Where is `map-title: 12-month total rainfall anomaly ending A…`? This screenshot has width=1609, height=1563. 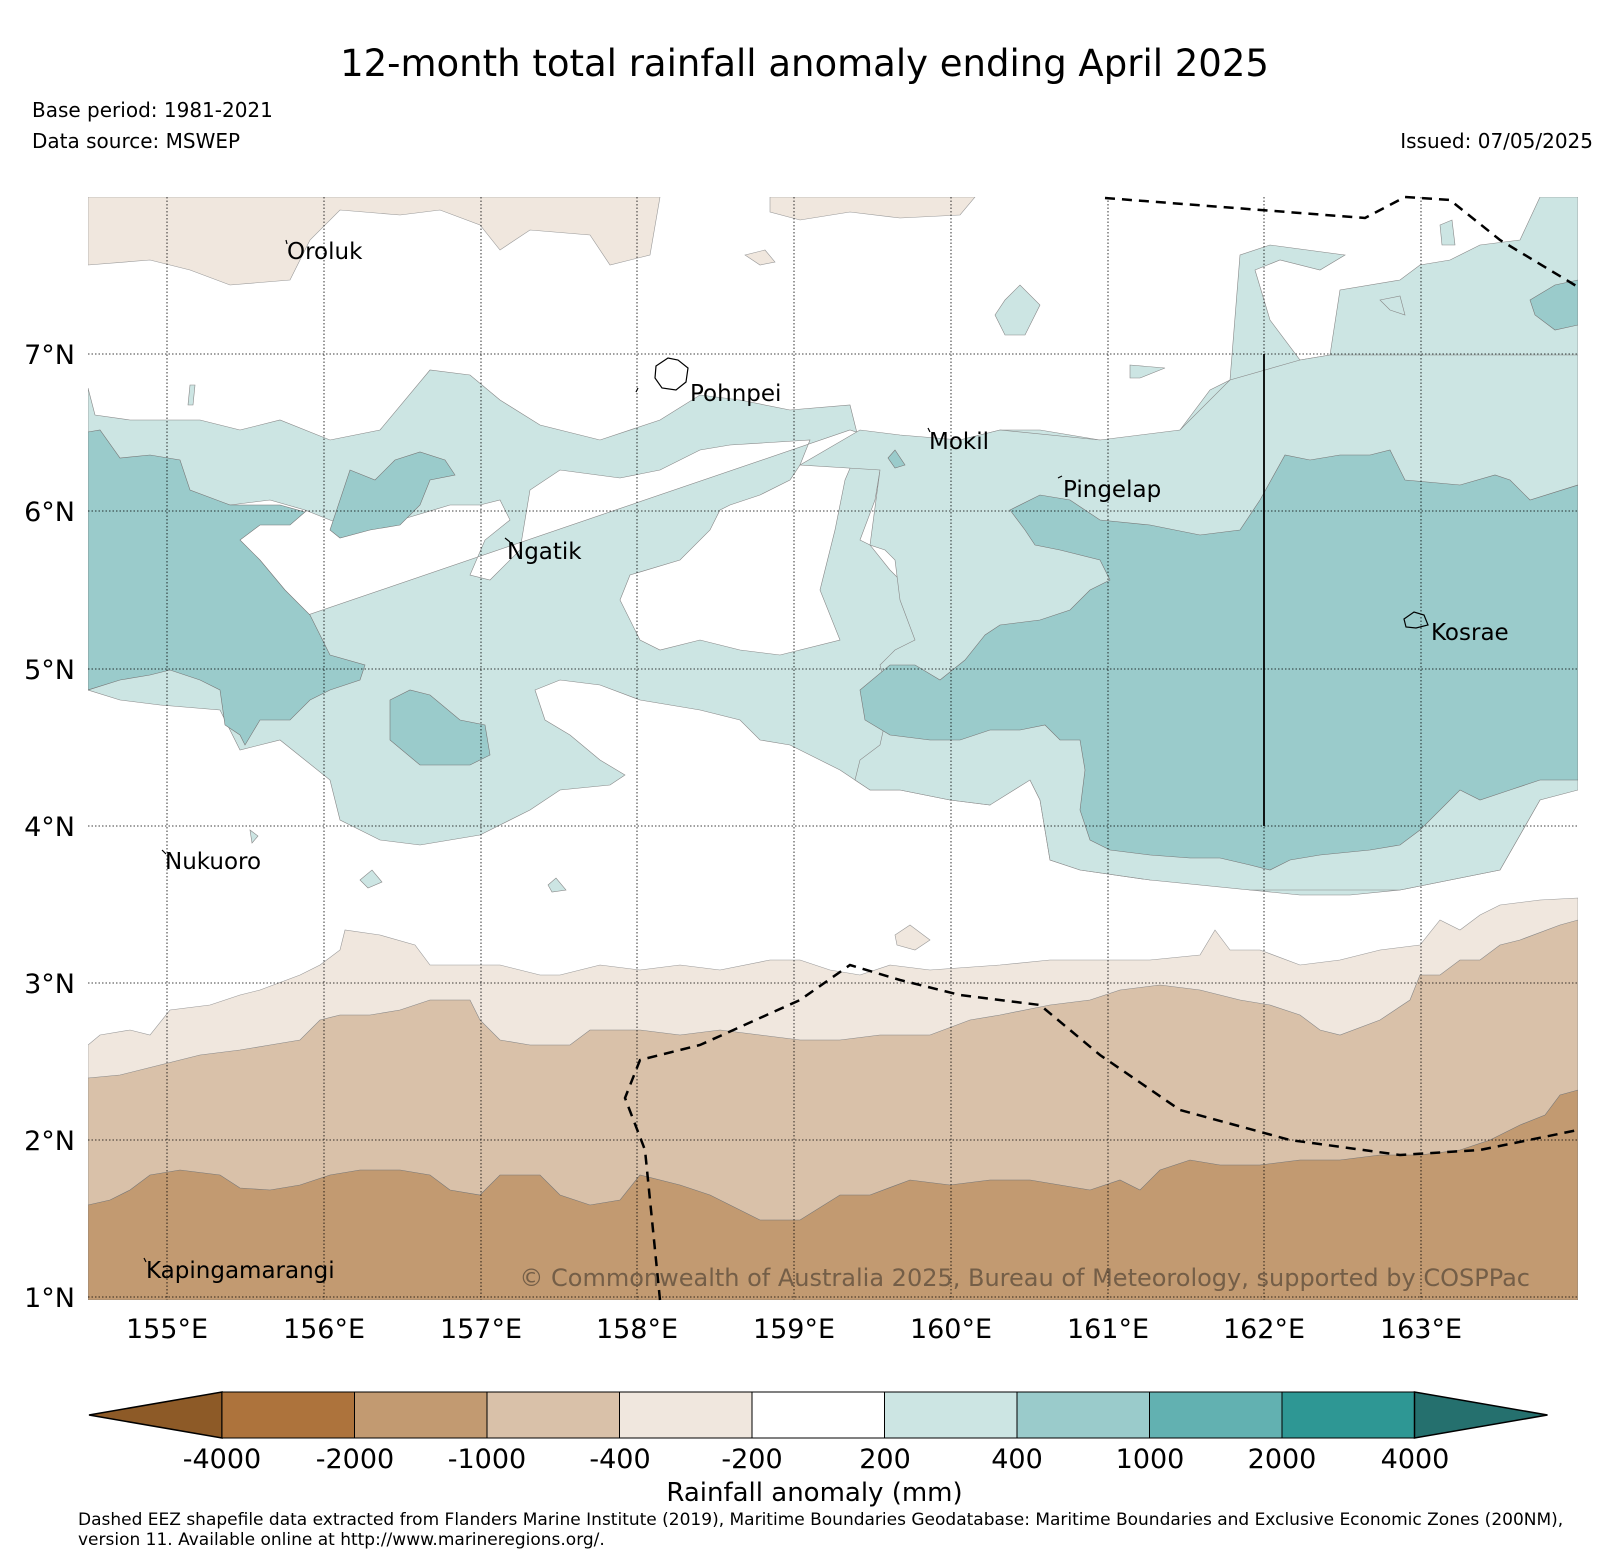
map-title: 12-month total rainfall anomaly ending A… is located at coordinates (804, 63).